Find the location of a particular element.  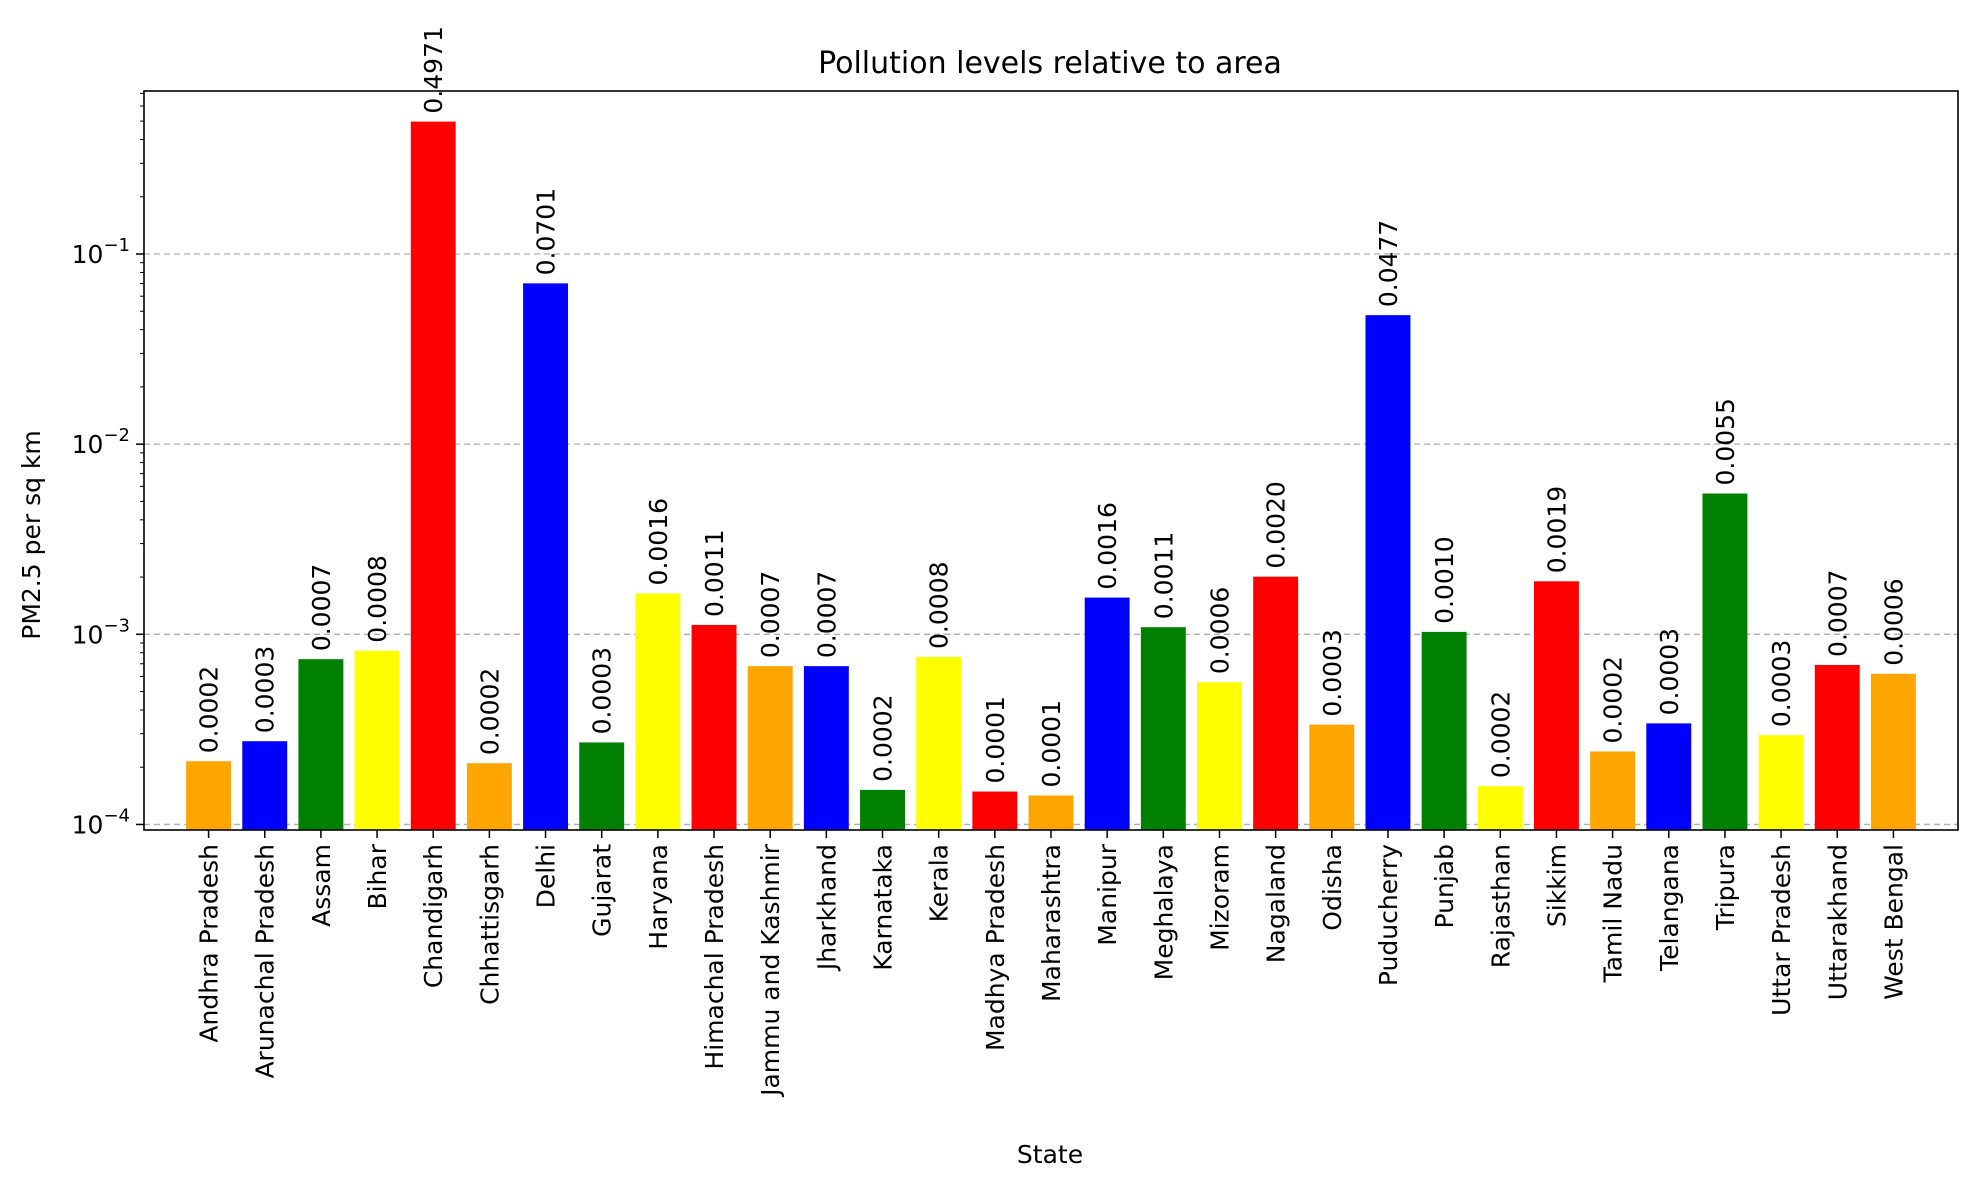

data-label: 0.0701 is located at coordinates (546, 231).